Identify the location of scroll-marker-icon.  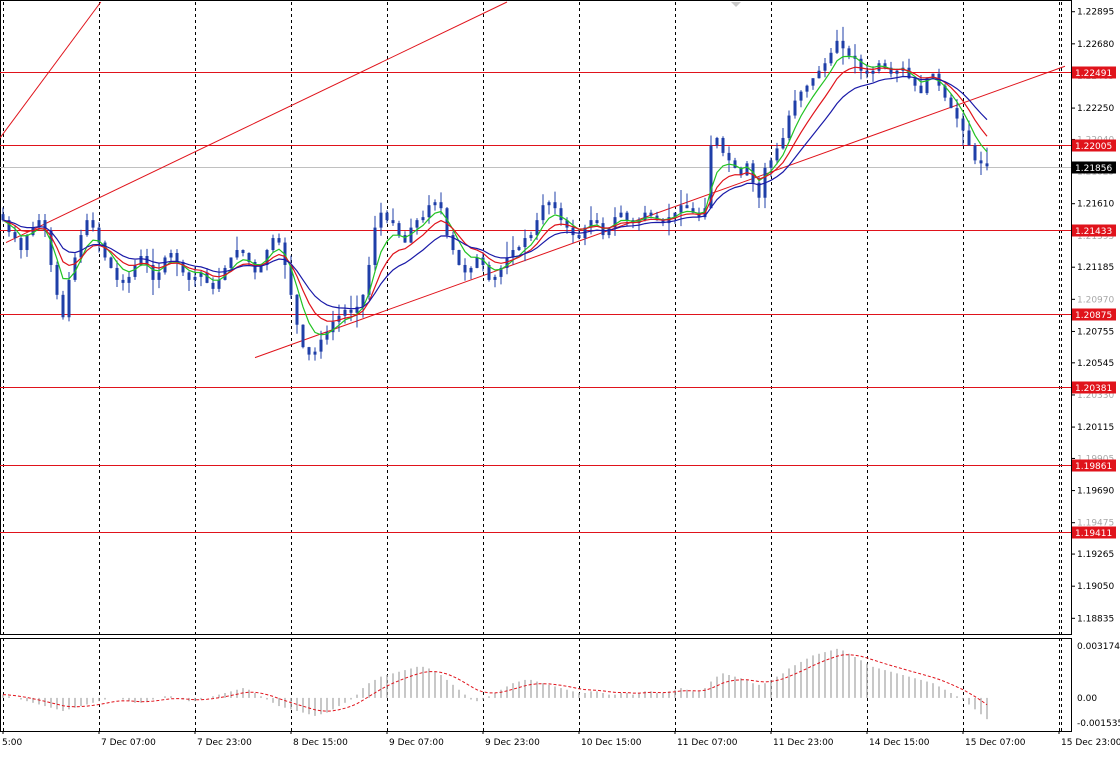
(736, 4).